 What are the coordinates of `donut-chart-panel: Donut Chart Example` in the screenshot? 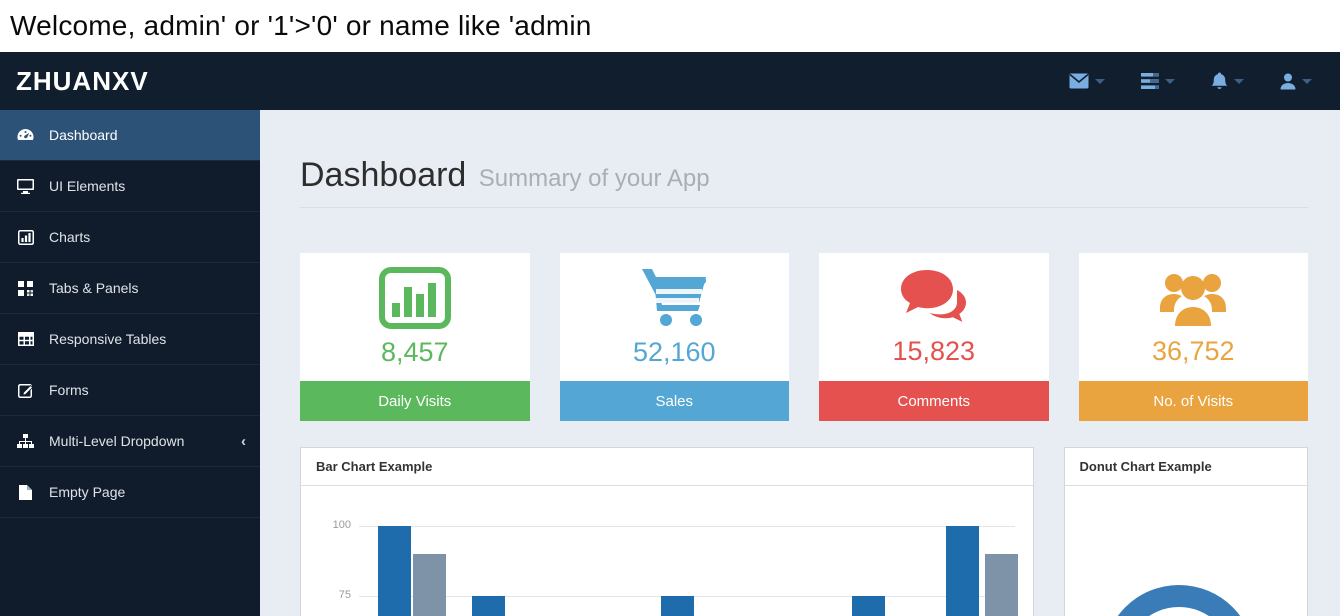 It's located at (1185, 531).